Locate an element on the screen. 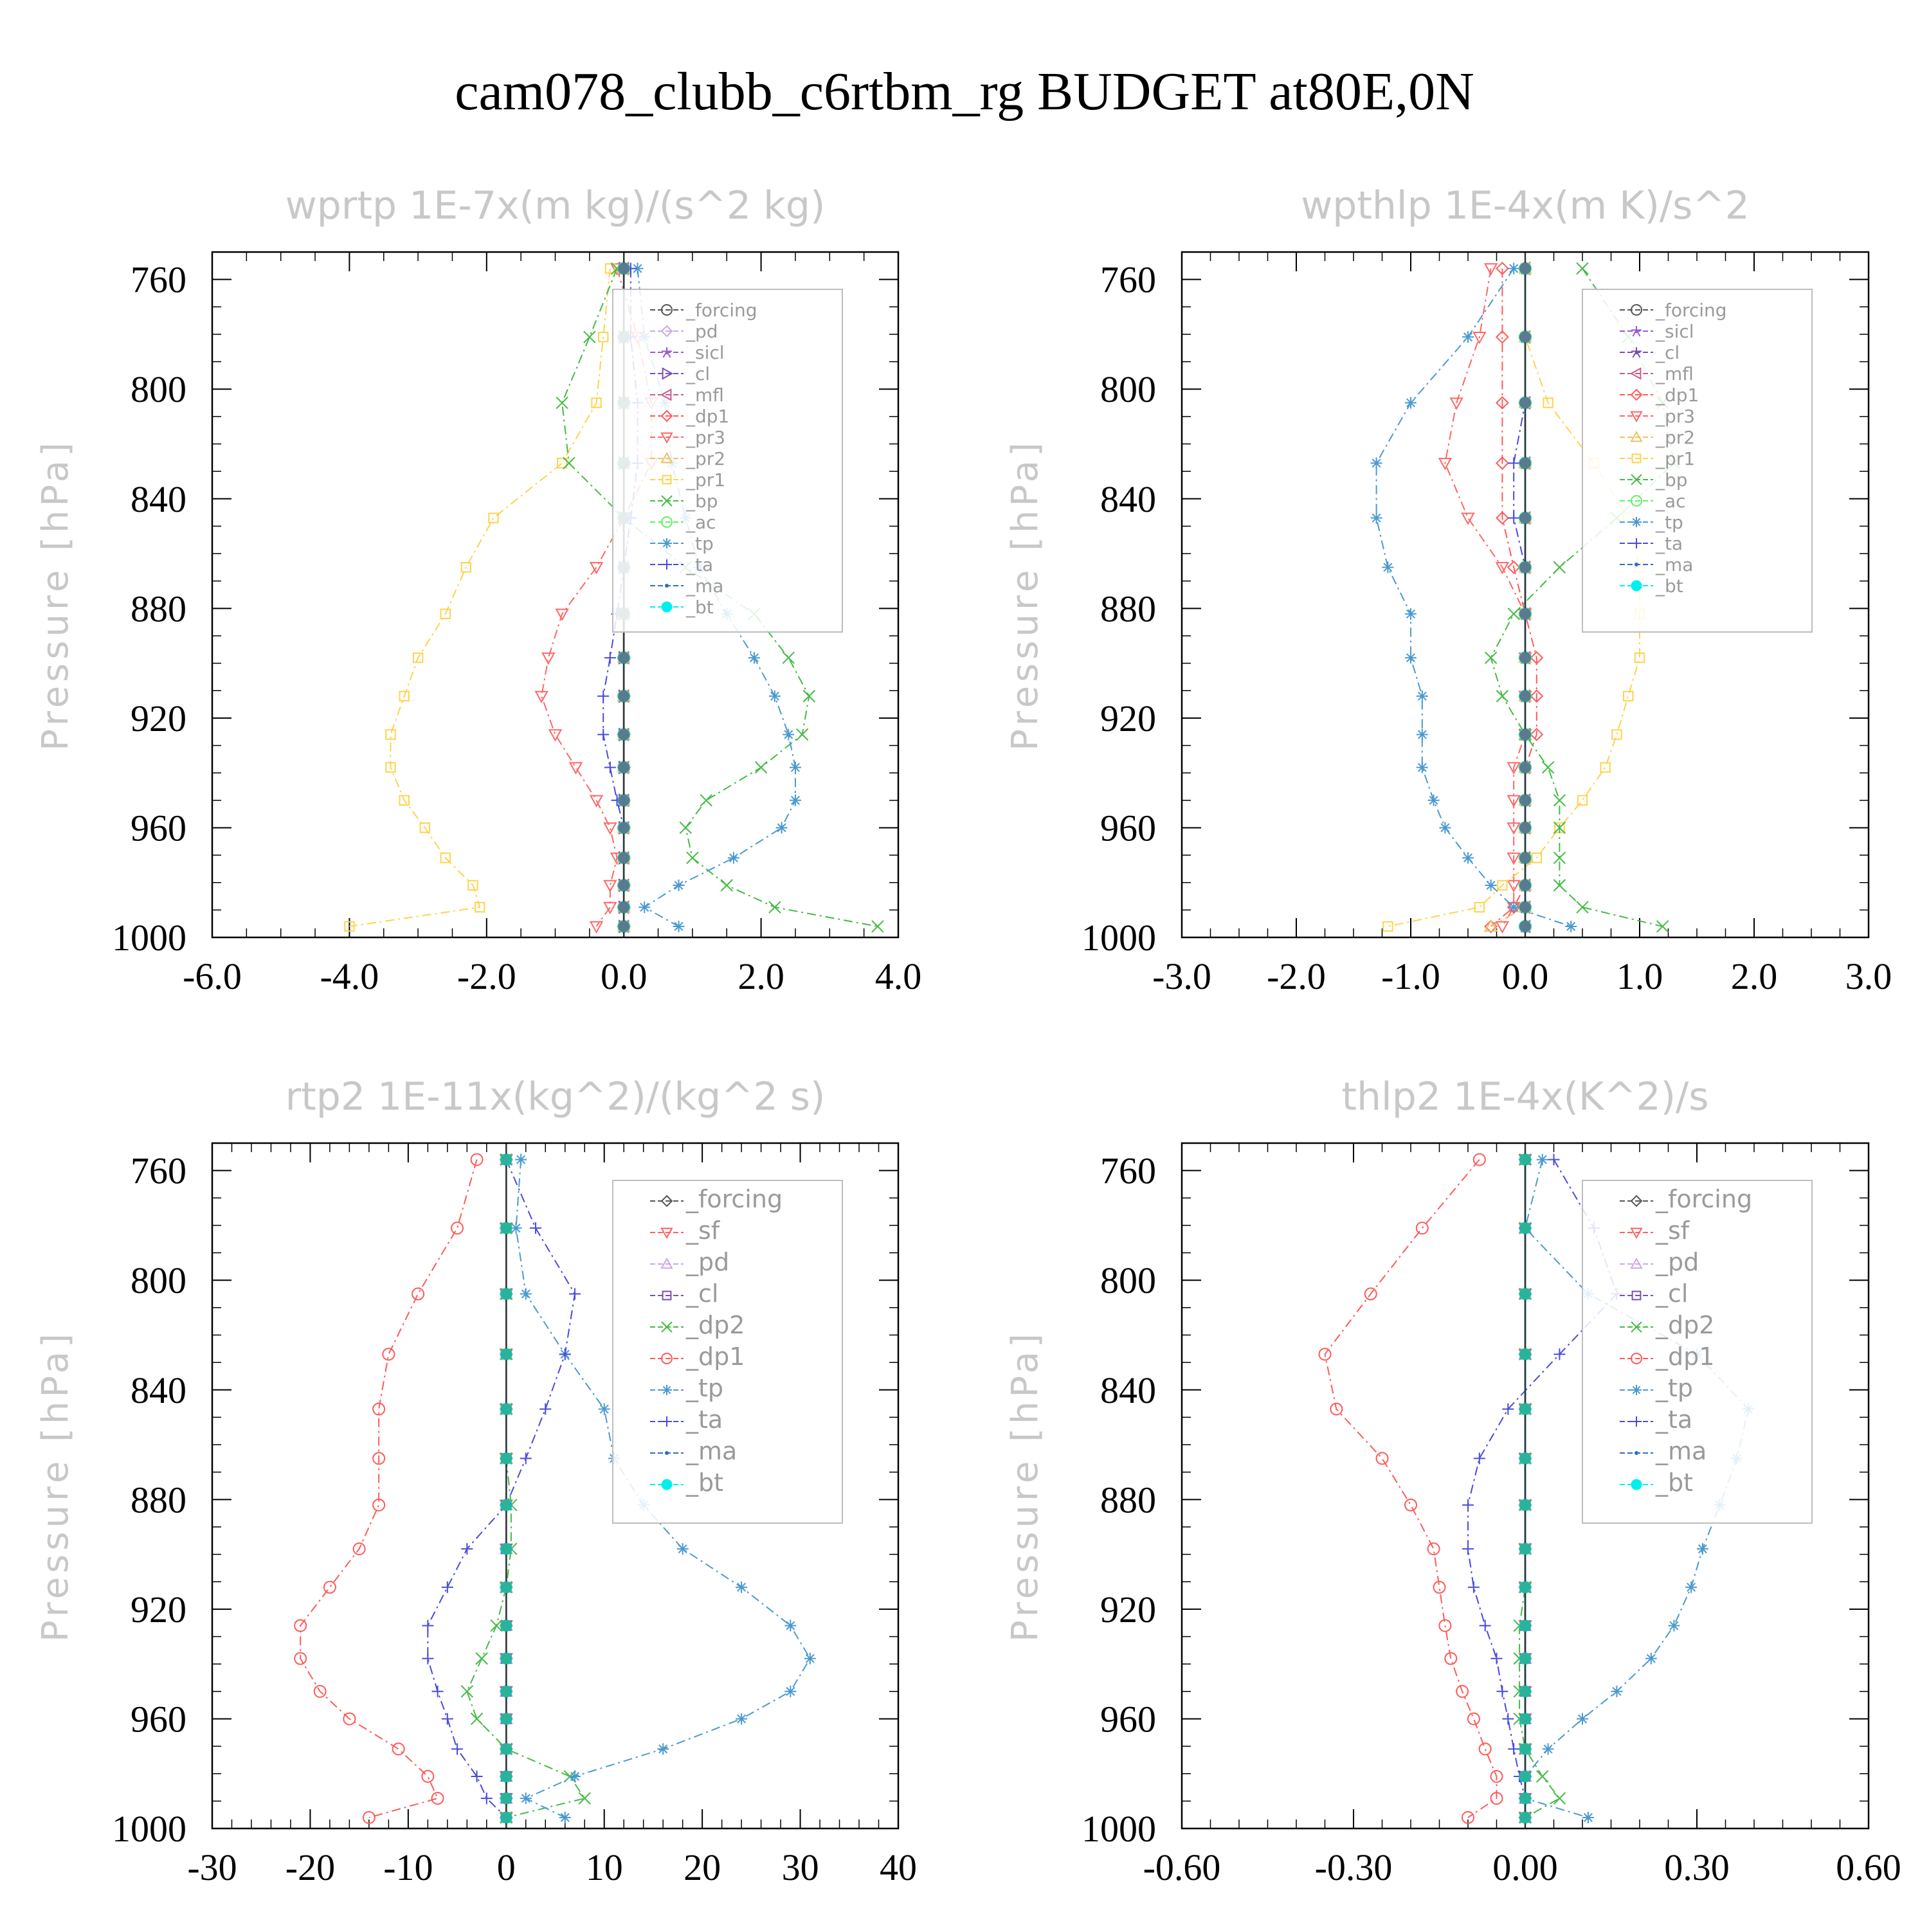 Image resolution: width=1929 pixels, height=1932 pixels. legend-item: _ma is located at coordinates (686, 586).